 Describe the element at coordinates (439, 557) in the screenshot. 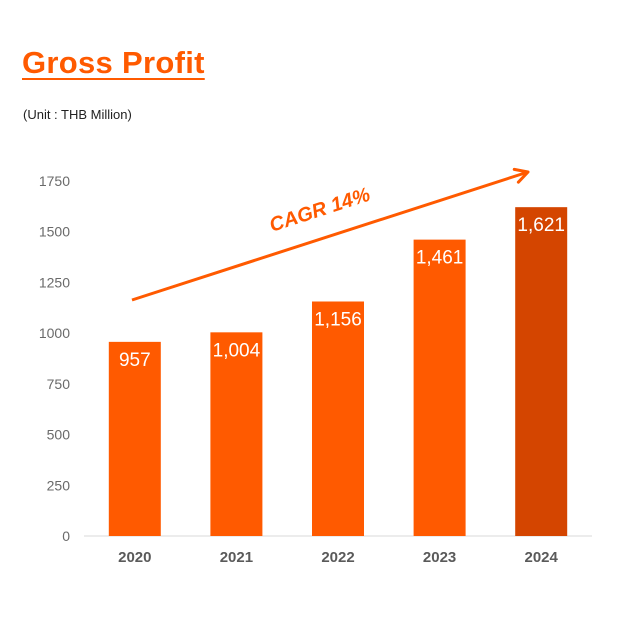

I see `x-tick-label: 2023` at that location.